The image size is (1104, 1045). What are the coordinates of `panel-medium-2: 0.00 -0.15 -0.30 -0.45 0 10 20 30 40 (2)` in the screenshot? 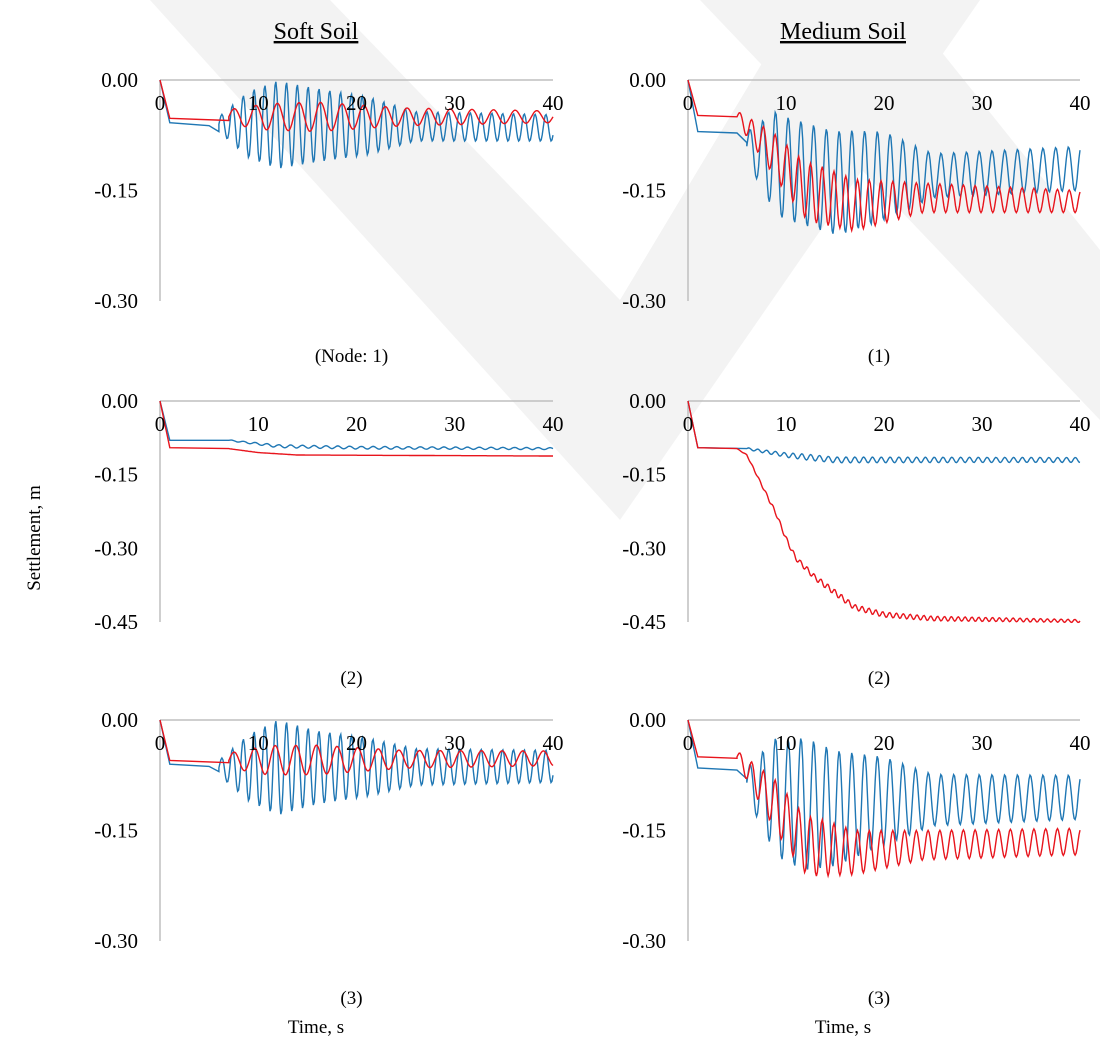 It's located at (856, 539).